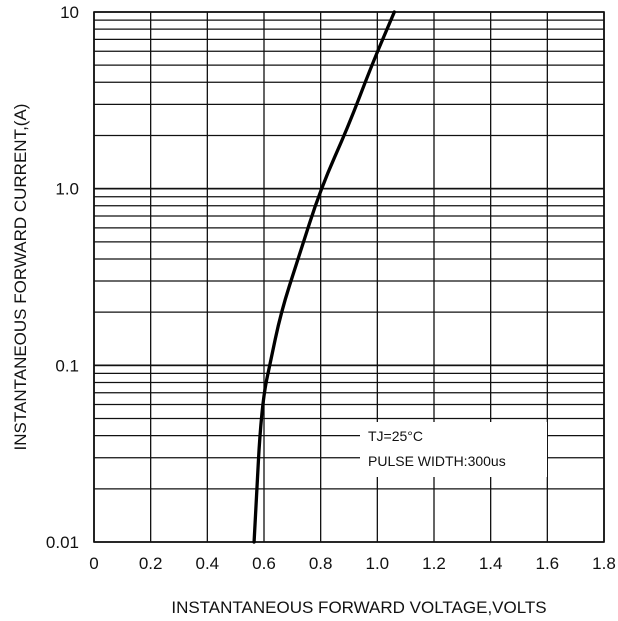  I want to click on y-axis-label: INSTANTANEOUS FORWARD CURRENT,(A), so click(20, 277).